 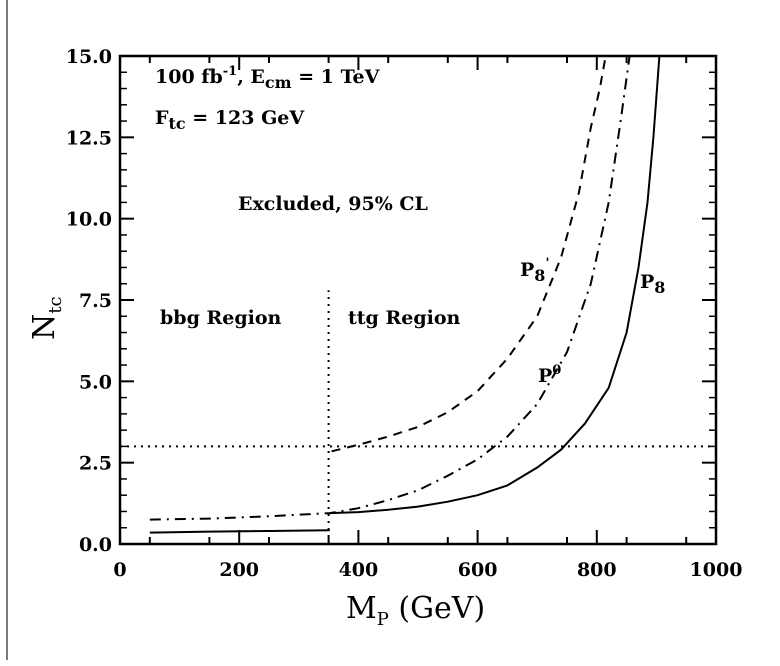 What do you see at coordinates (230, 120) in the screenshot?
I see `annotation-ftc: Ftc = 123 GeV` at bounding box center [230, 120].